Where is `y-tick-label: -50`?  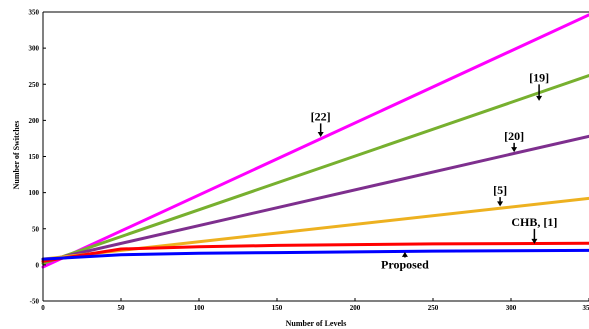 y-tick-label: -50 is located at coordinates (35, 302).